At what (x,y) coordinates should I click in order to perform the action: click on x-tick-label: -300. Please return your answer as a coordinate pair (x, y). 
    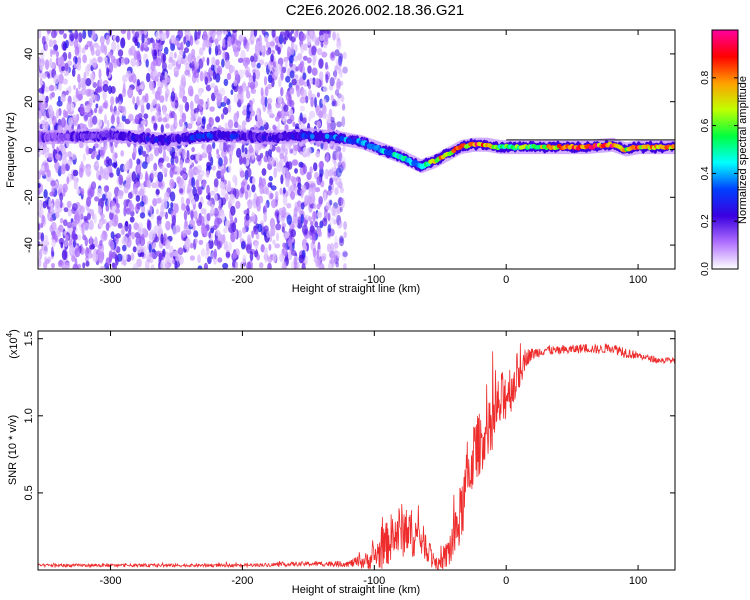
    Looking at the image, I should click on (111, 581).